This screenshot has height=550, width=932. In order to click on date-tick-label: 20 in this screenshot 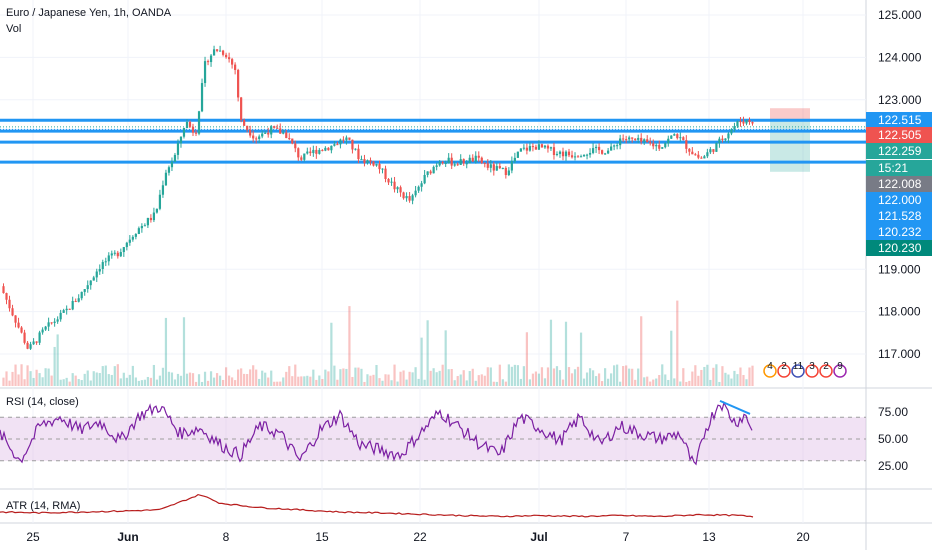, I will do `click(803, 537)`.